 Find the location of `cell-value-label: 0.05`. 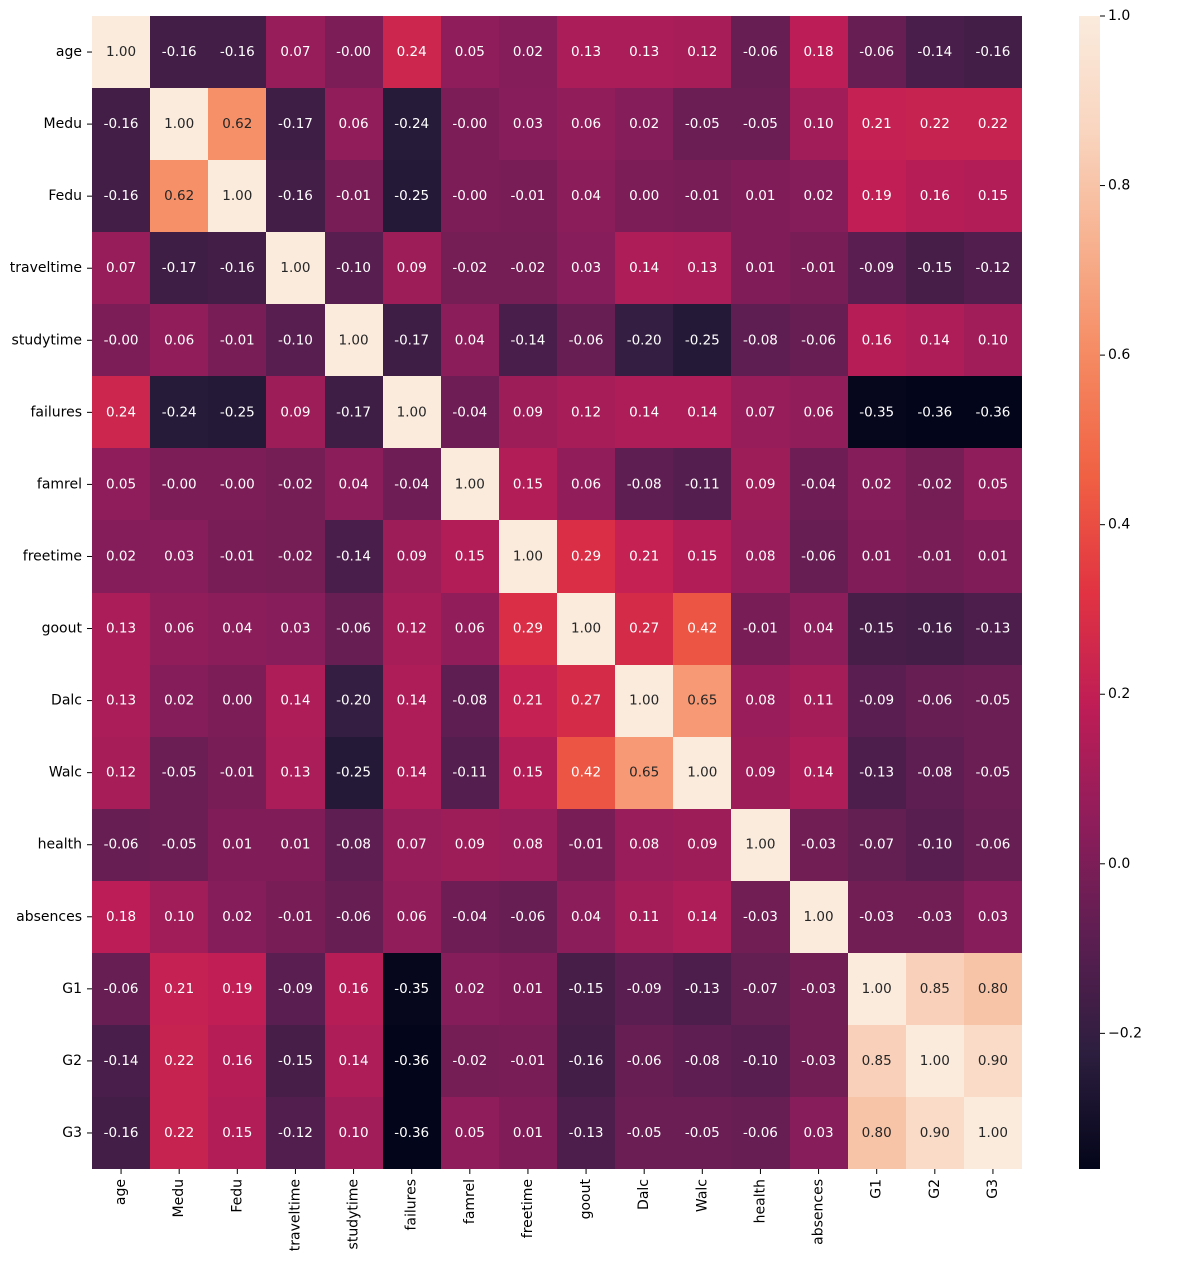

cell-value-label: 0.05 is located at coordinates (993, 484).